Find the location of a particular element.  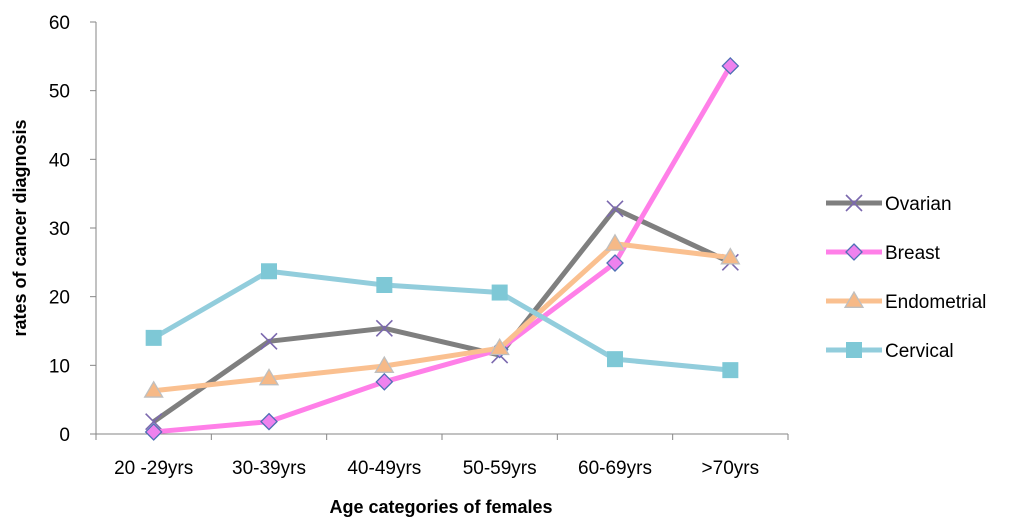

series-line is located at coordinates (441, 320).